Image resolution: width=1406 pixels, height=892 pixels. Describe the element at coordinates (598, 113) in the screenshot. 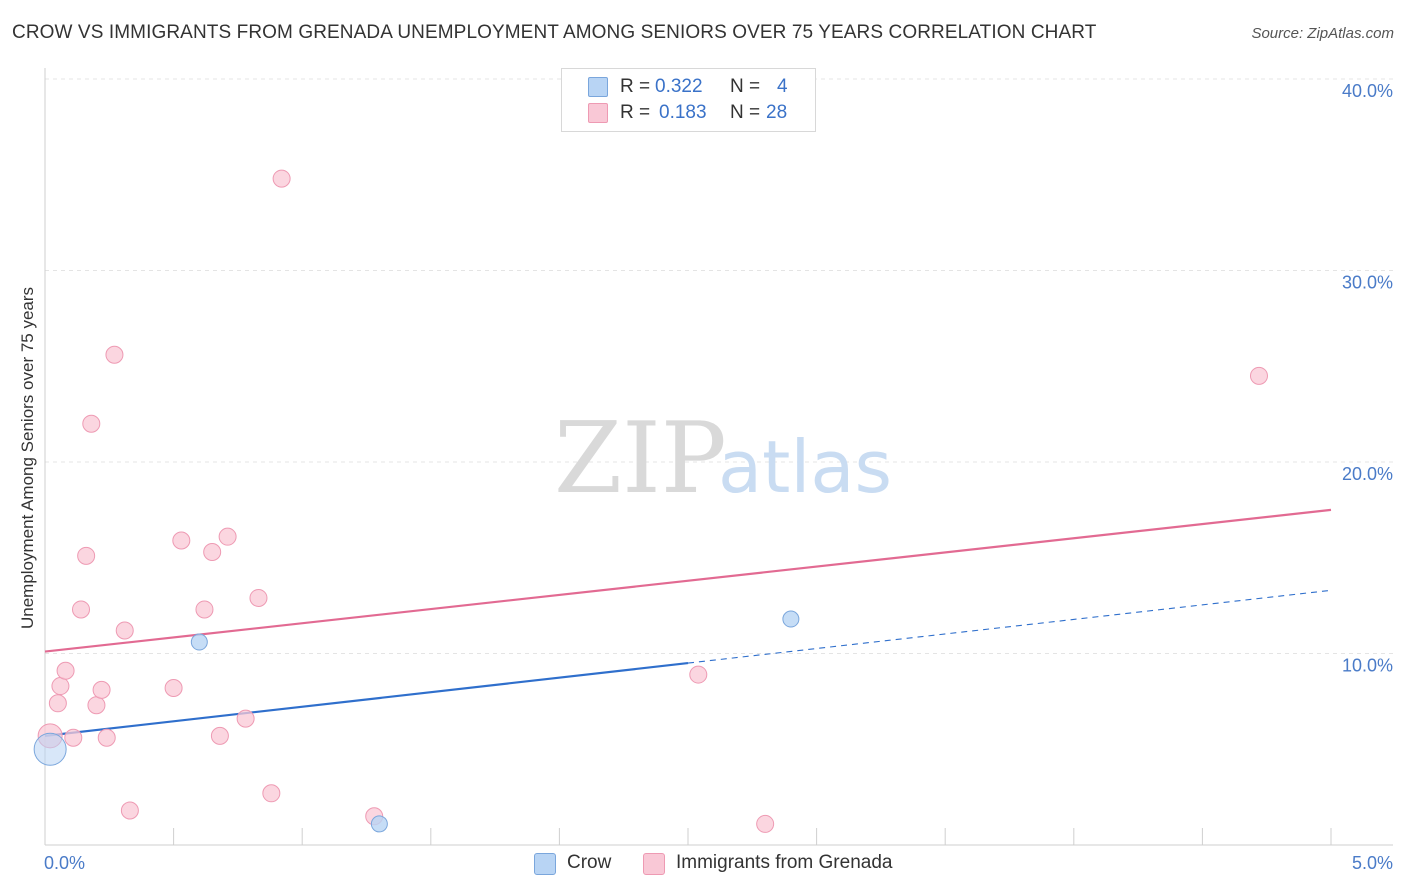

I see `legend-swatch-grenada` at that location.